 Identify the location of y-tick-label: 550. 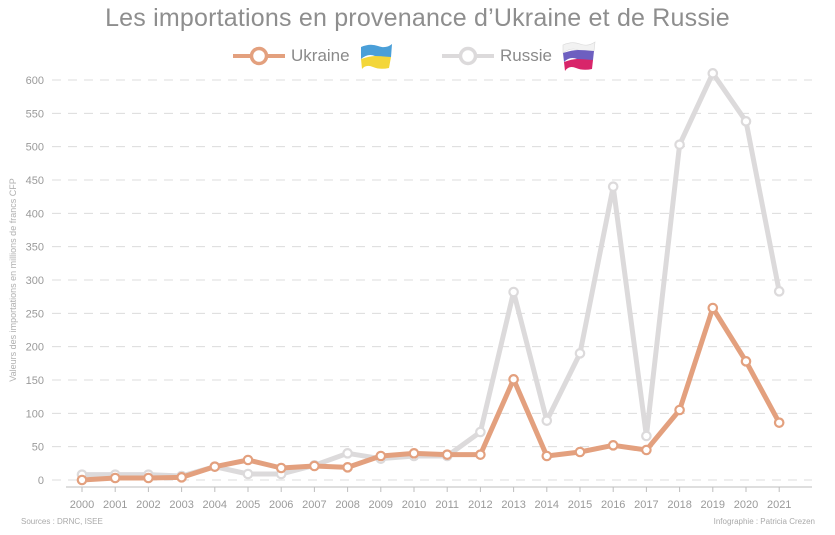
(35, 114).